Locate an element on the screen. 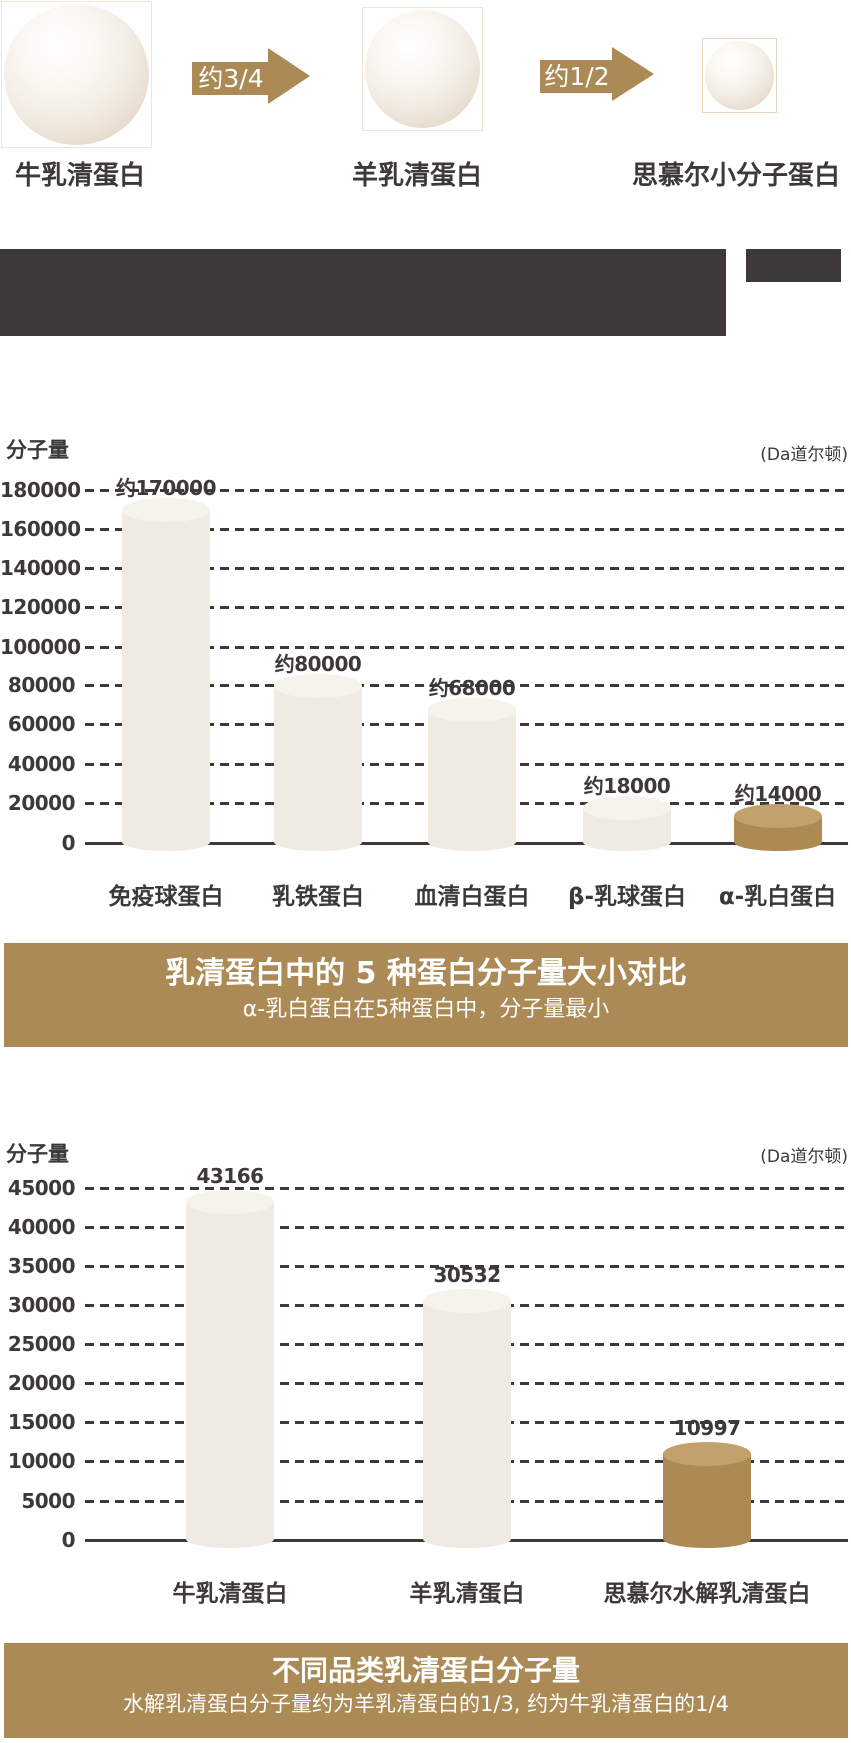  protein-sphere-large is located at coordinates (76, 74).